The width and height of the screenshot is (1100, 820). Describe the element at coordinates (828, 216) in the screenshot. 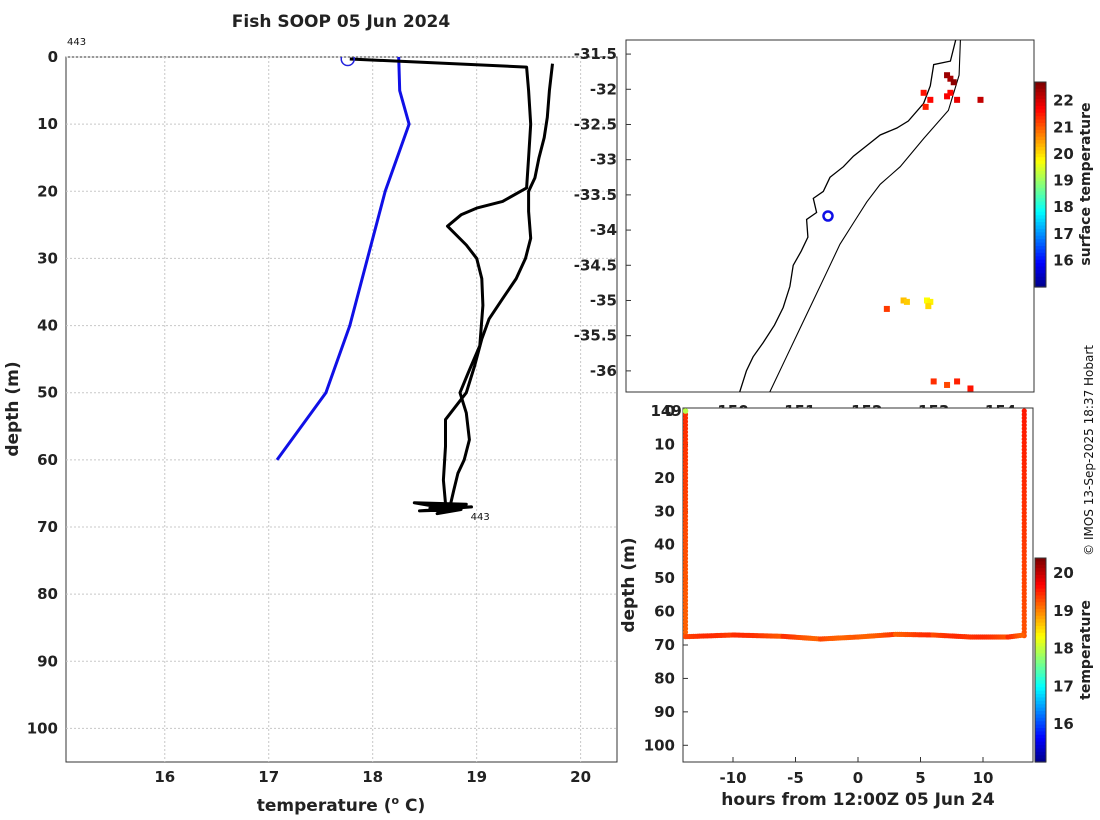

I see `map-ship-position` at that location.